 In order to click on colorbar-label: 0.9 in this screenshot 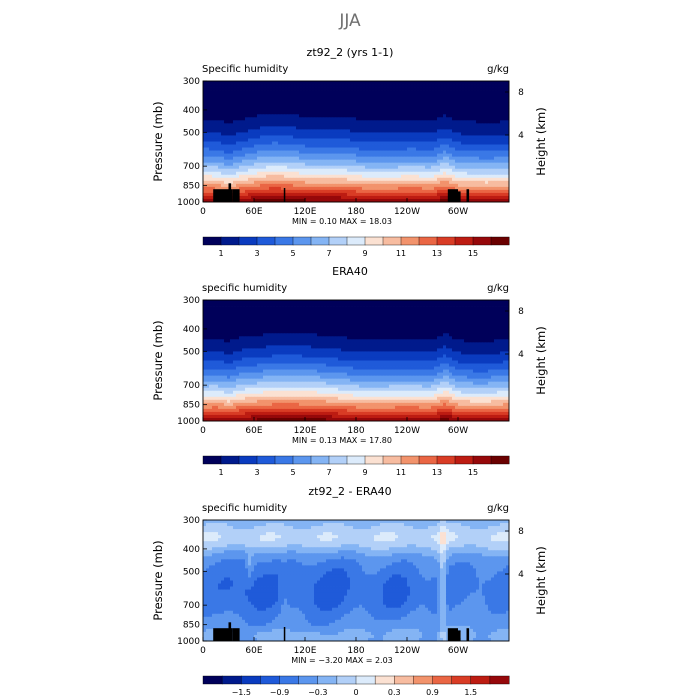, I will do `click(432, 692)`.